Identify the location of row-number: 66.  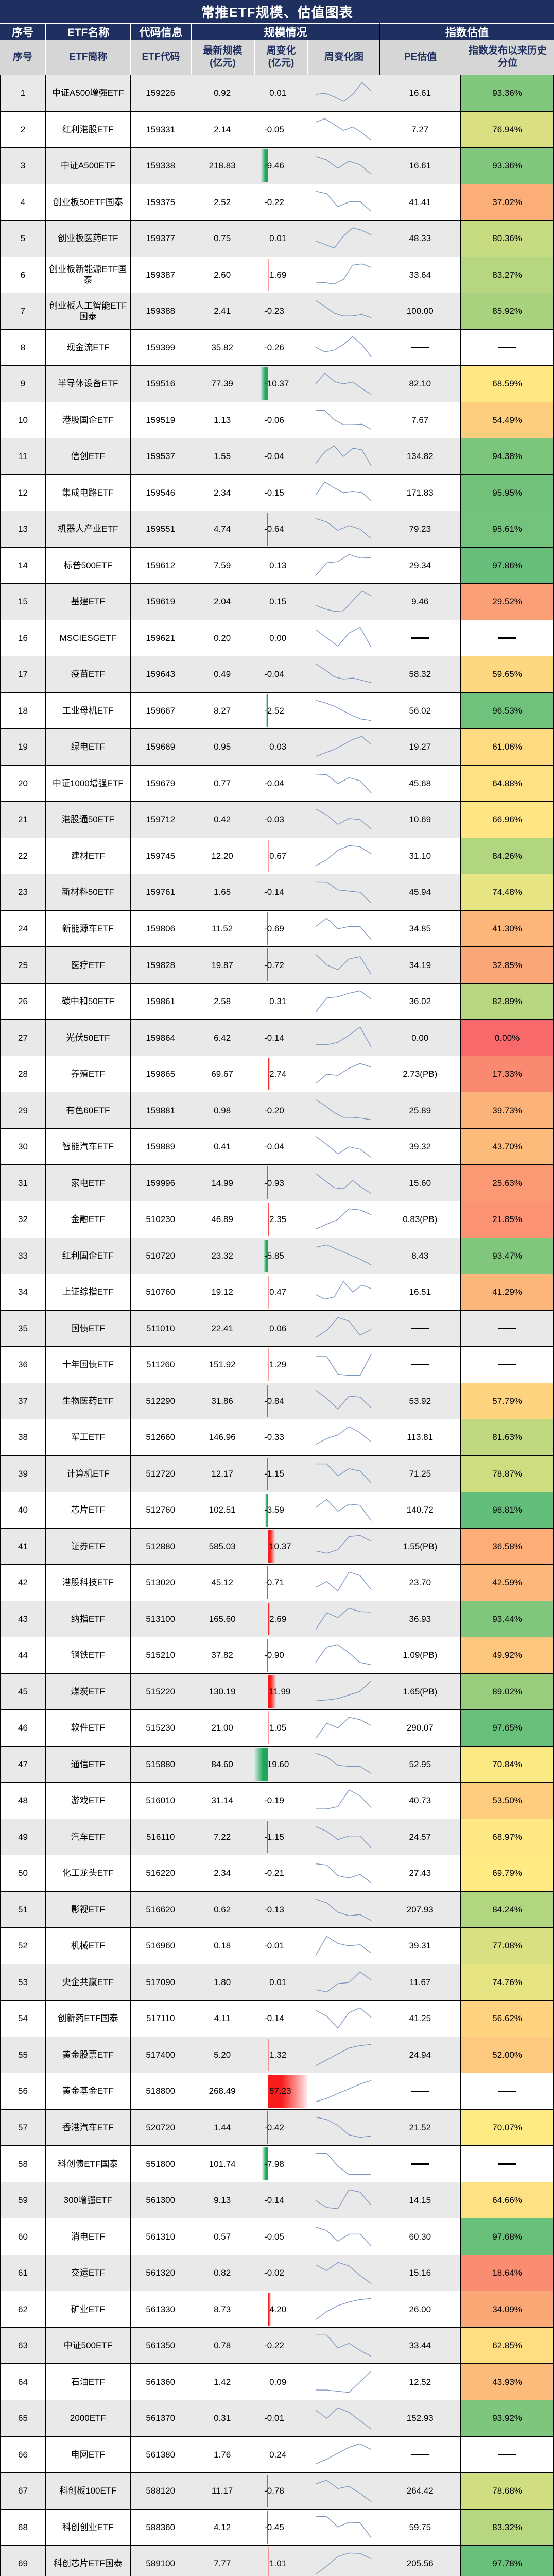
(24, 2454).